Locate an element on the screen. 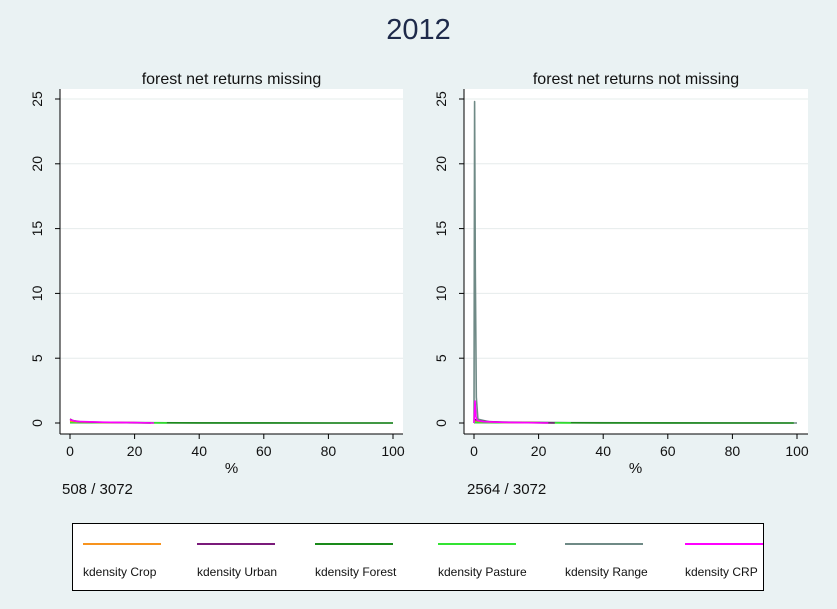 The image size is (837, 609). panel-title-right: forest net returns not missing is located at coordinates (636, 79).